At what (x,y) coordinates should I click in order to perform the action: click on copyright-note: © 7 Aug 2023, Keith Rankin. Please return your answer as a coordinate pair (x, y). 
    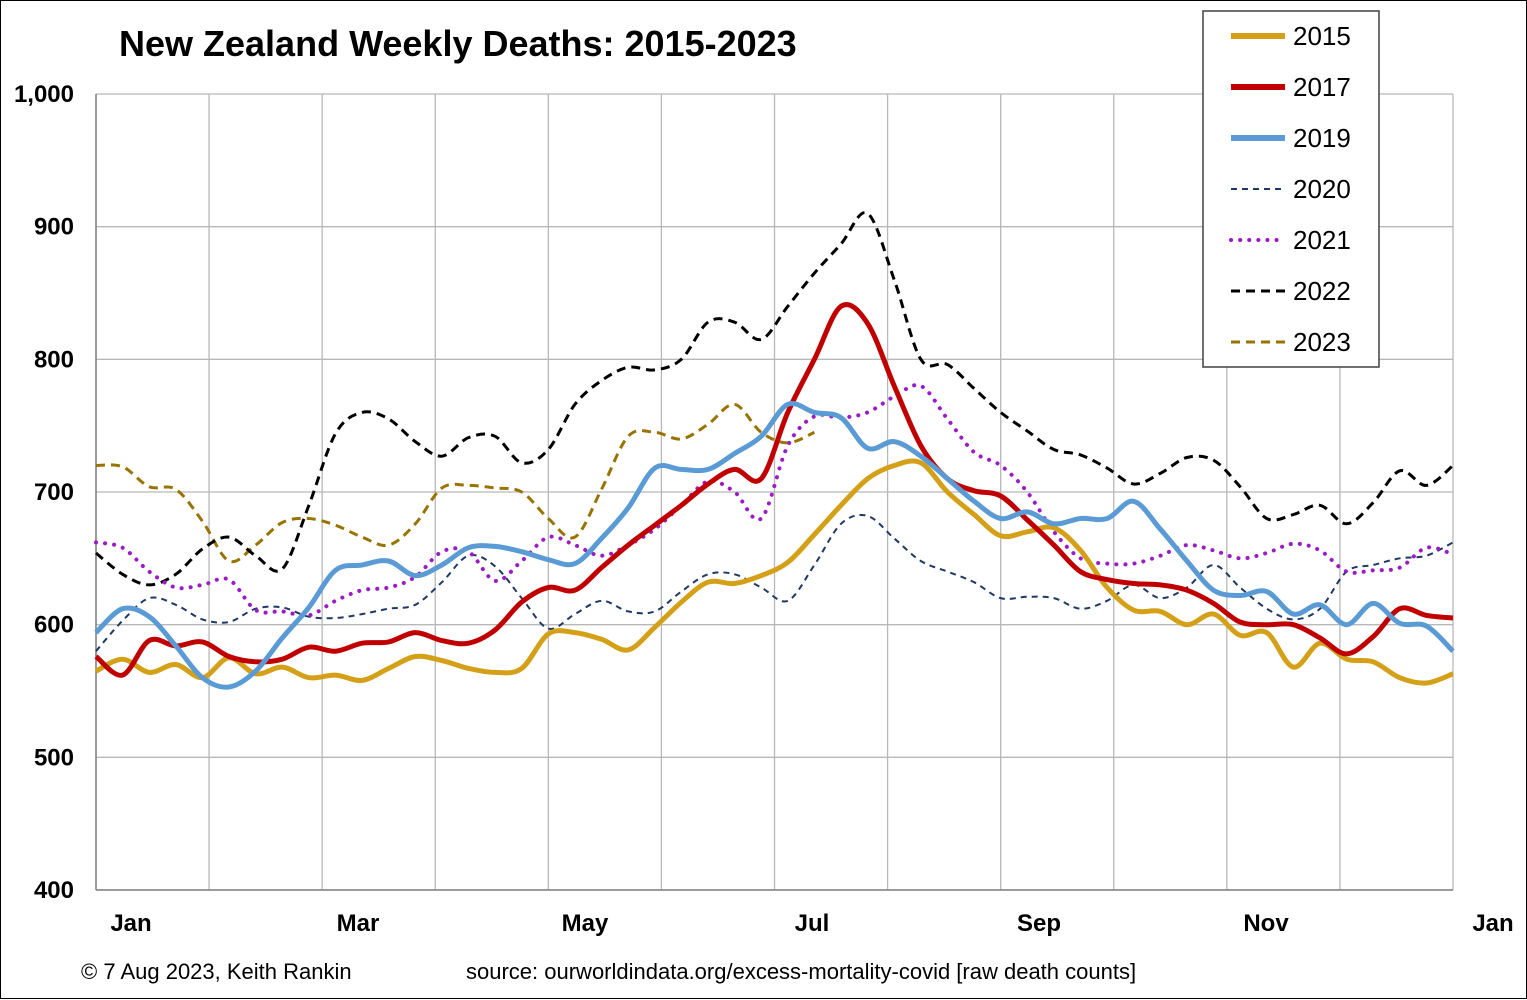
    Looking at the image, I should click on (216, 971).